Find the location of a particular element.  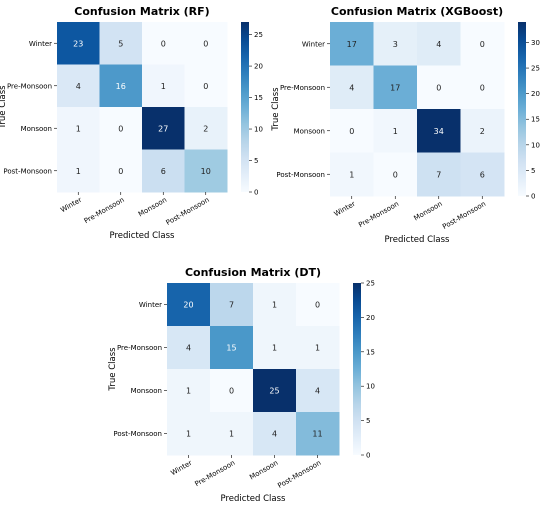

x-tick-label: Post-Monsoon is located at coordinates (464, 215).